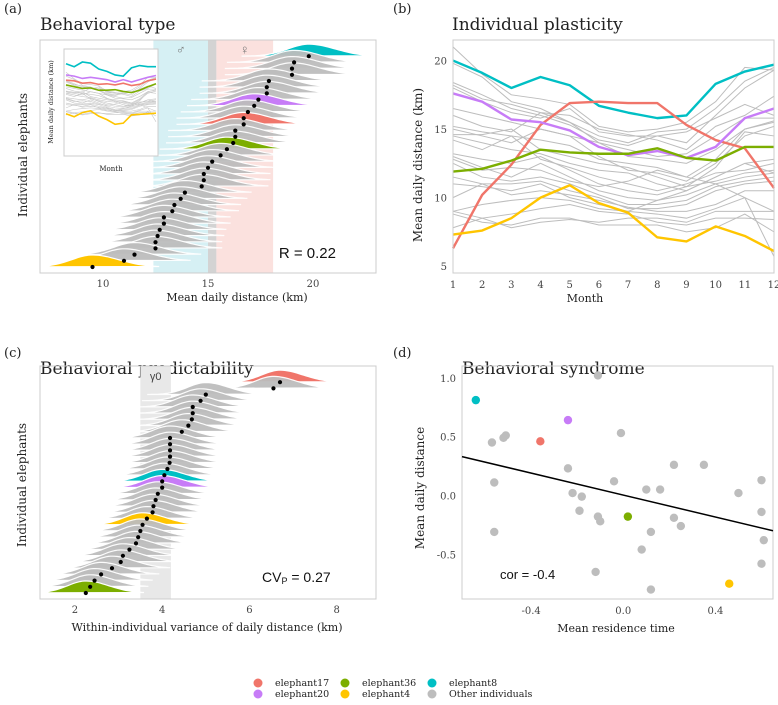 The width and height of the screenshot is (778, 705). What do you see at coordinates (420, 488) in the screenshot?
I see `panel-d-ylabel: Mean daily distance` at bounding box center [420, 488].